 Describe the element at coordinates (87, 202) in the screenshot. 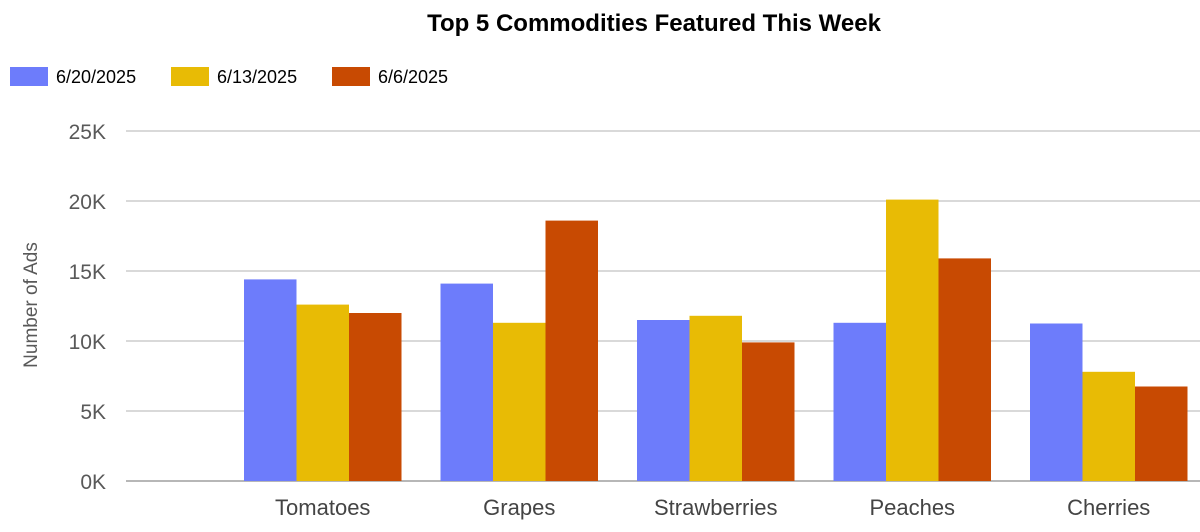

I see `y-tick-label: 20K` at that location.